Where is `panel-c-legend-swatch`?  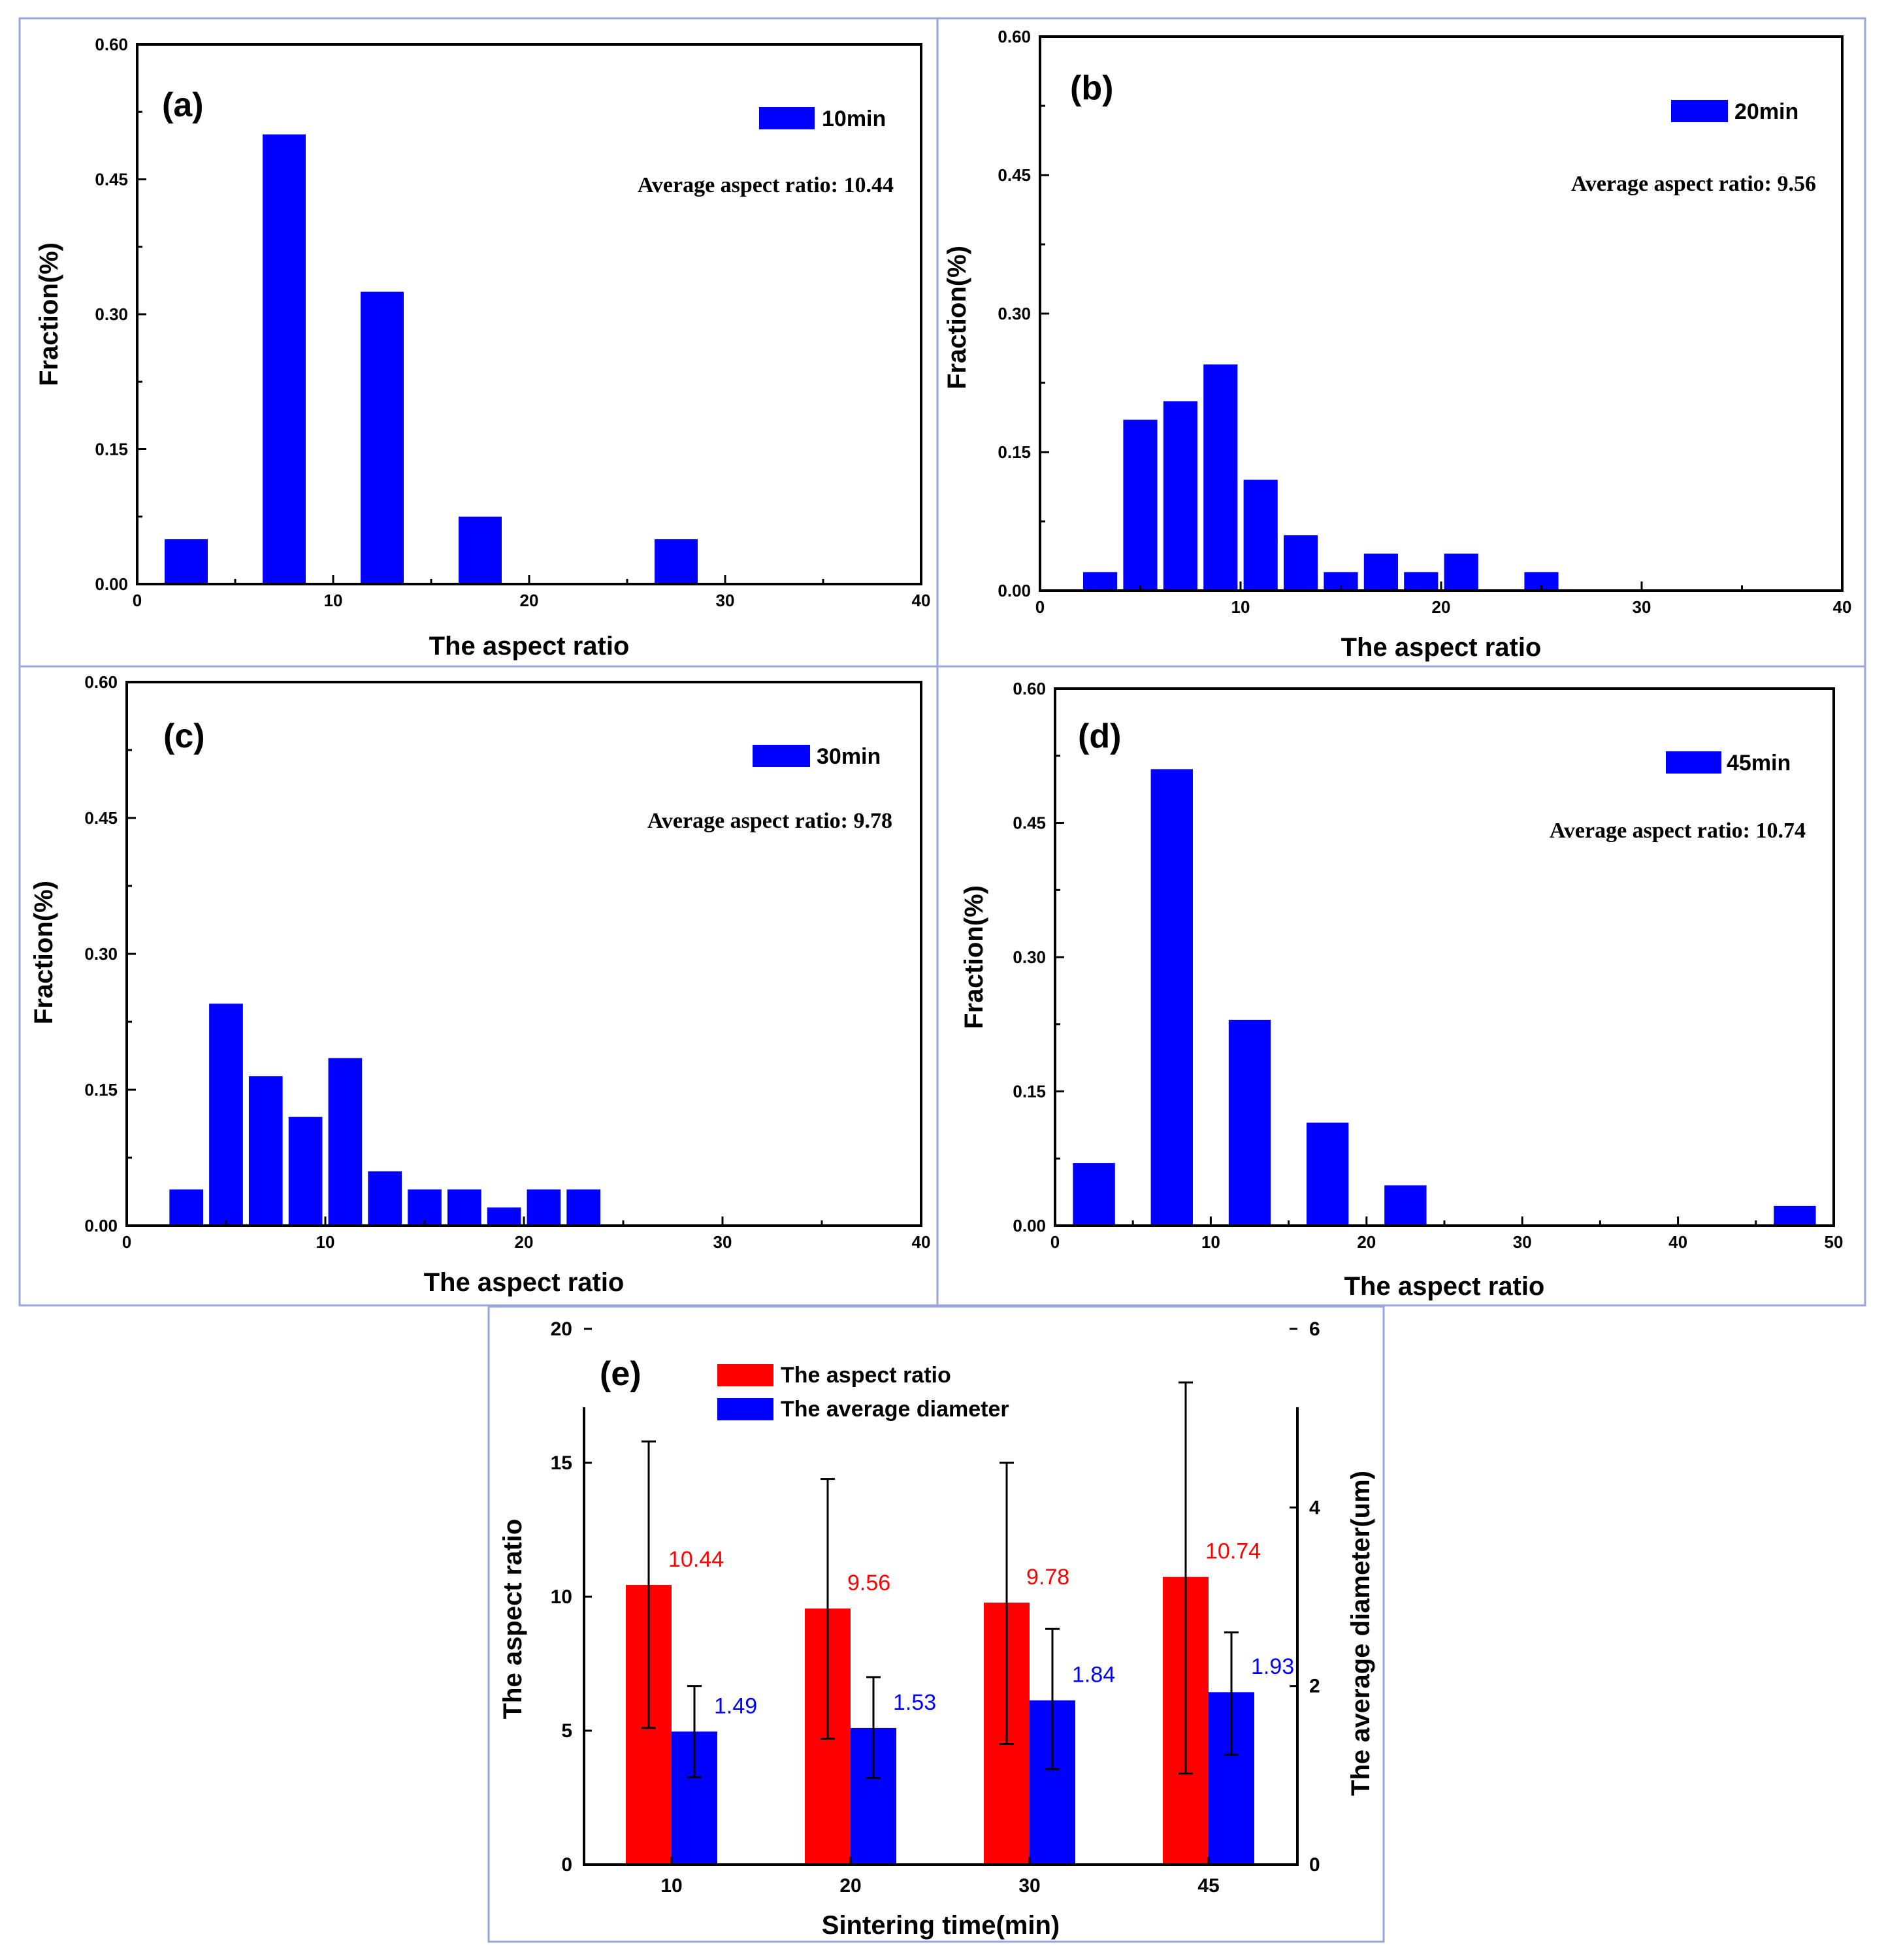 panel-c-legend-swatch is located at coordinates (781, 756).